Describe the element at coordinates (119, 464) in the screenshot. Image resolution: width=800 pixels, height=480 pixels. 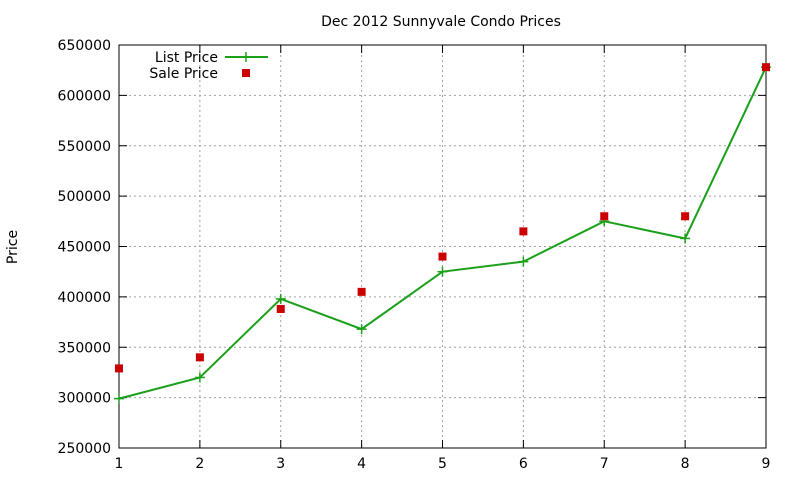
I see `x-tick-label: 1` at that location.